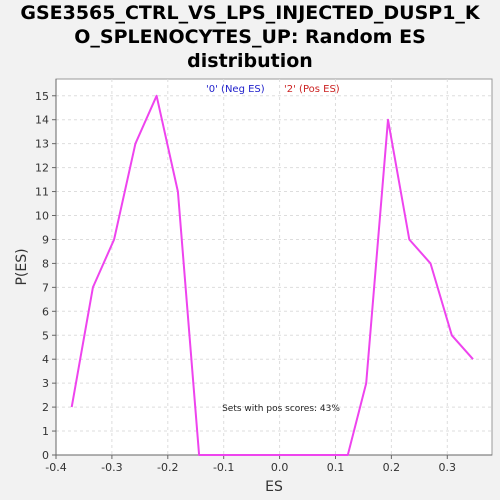 Image resolution: width=500 pixels, height=500 pixels. I want to click on pos-scores-annotation: Sets with pos scores: 43%, so click(281, 409).